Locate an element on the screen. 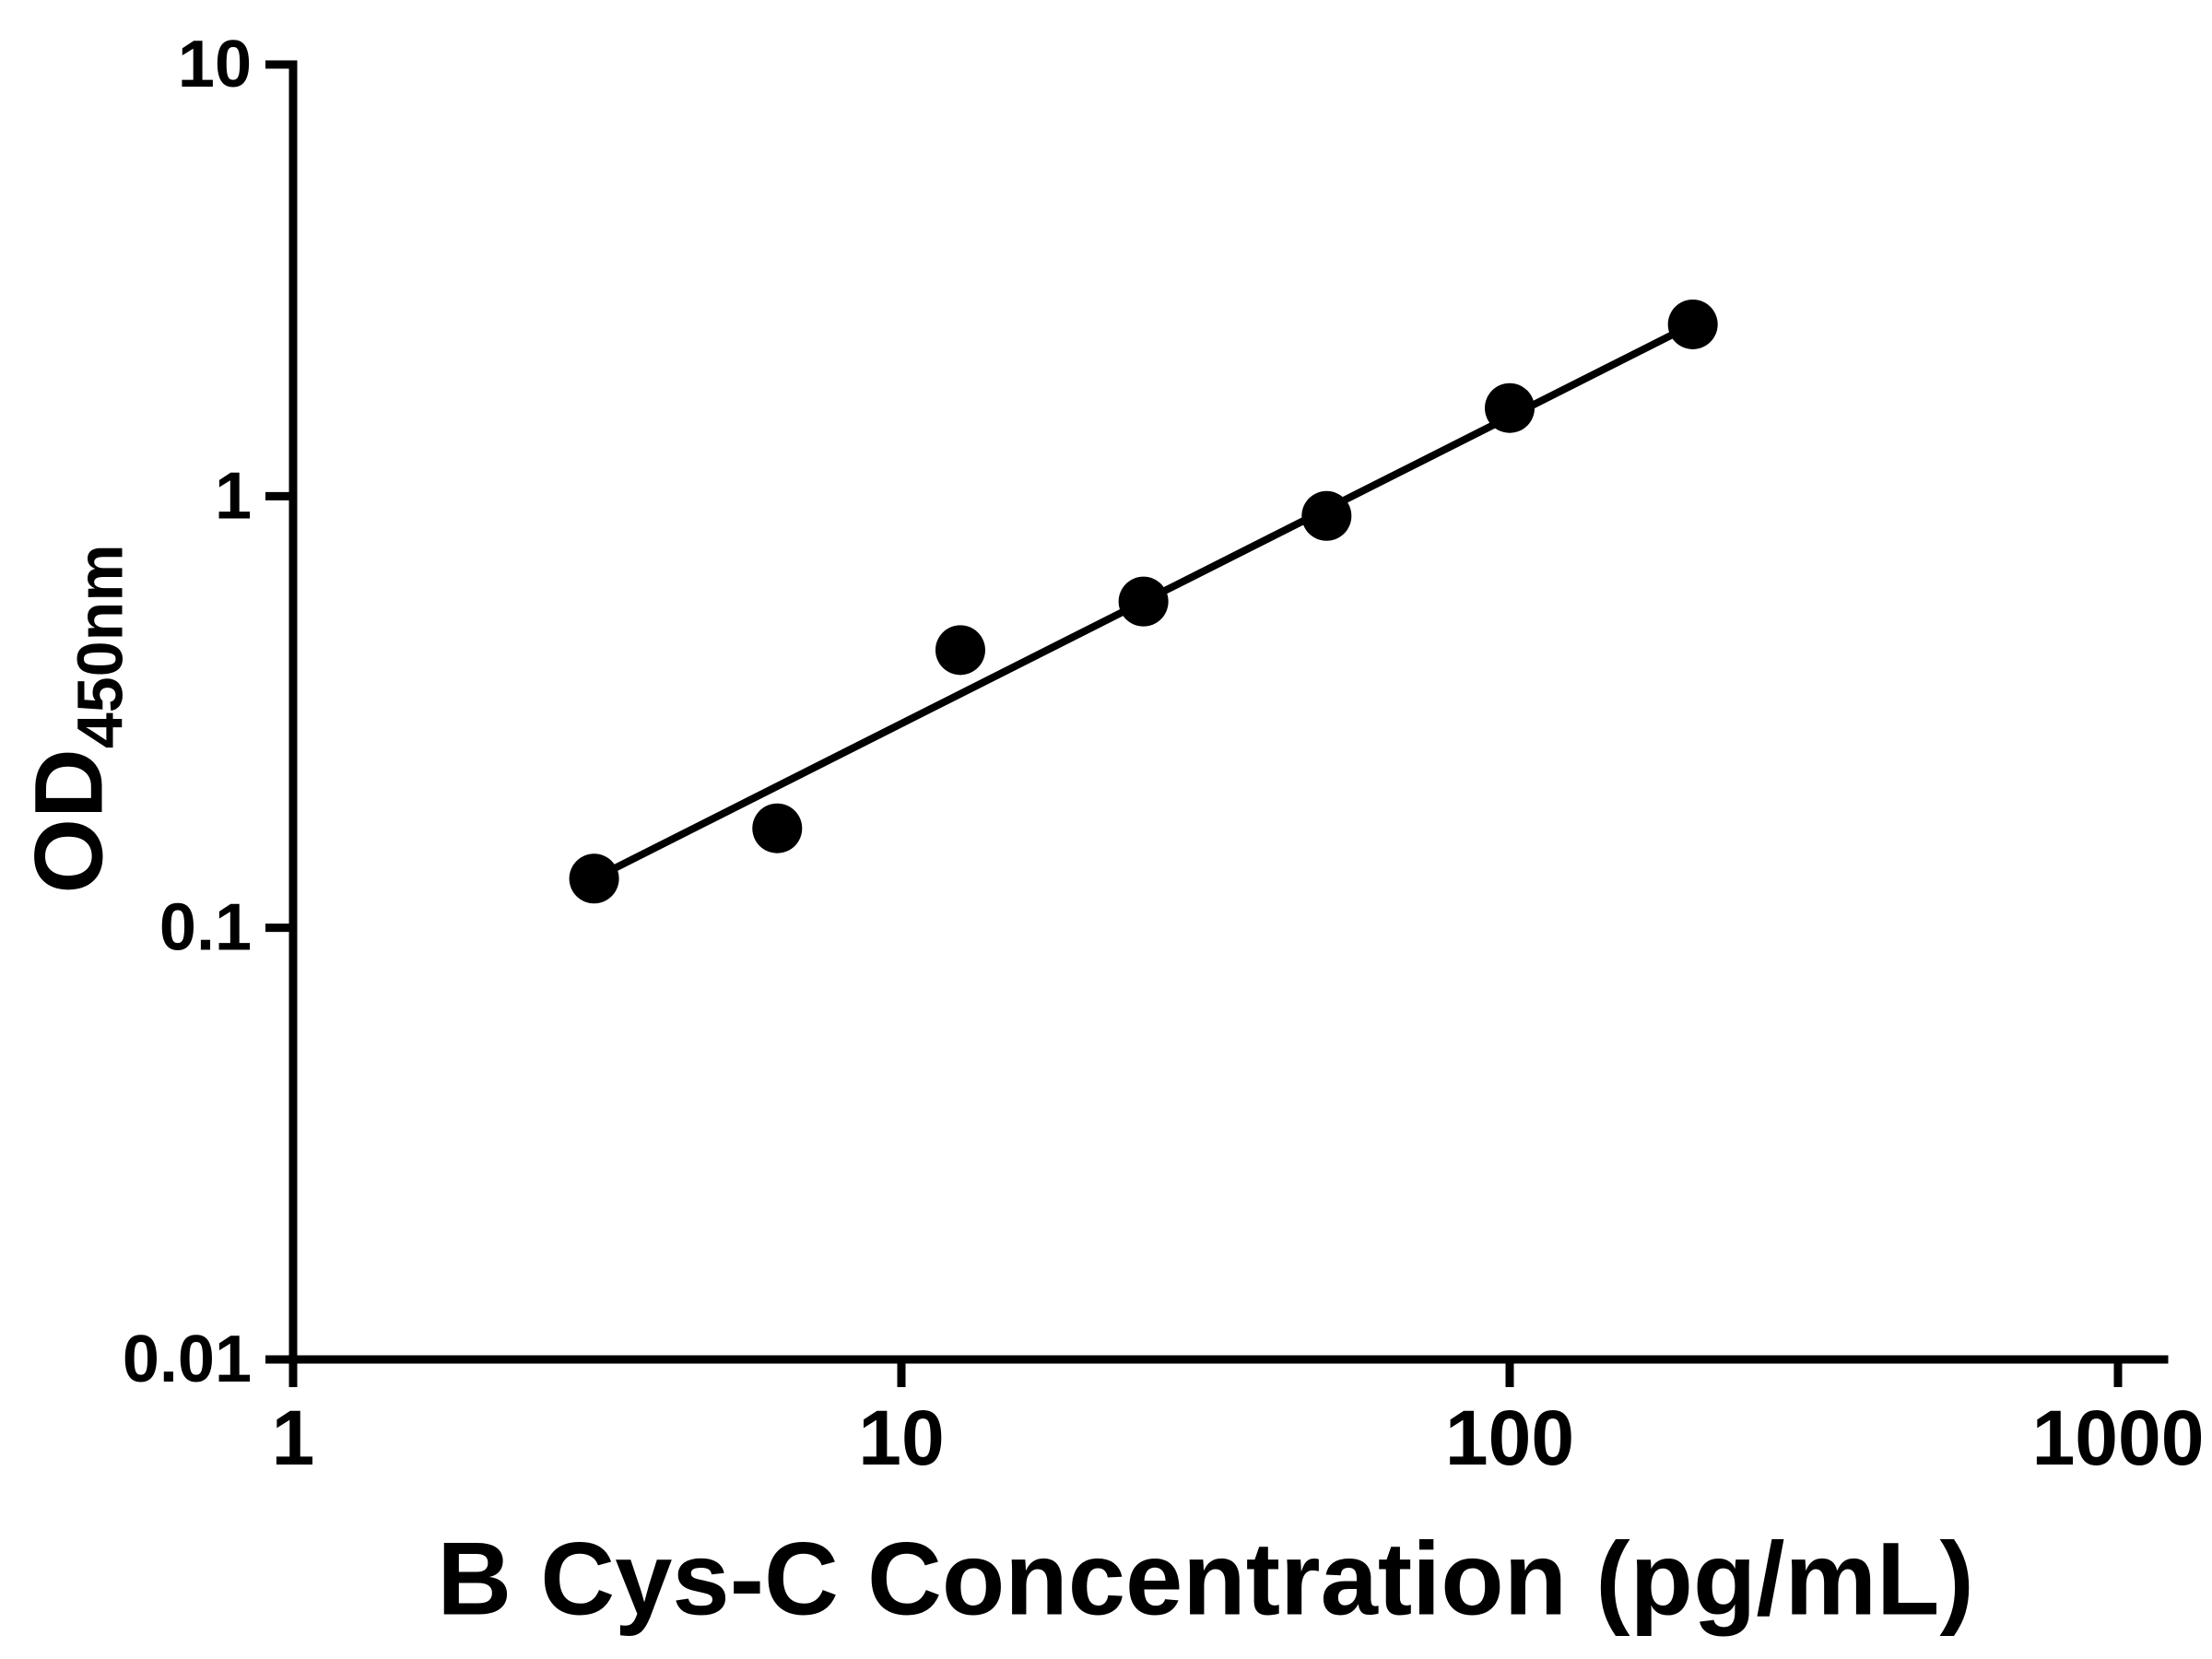 This screenshot has height=1659, width=2212. x-tick-label: 1000 is located at coordinates (2118, 1437).